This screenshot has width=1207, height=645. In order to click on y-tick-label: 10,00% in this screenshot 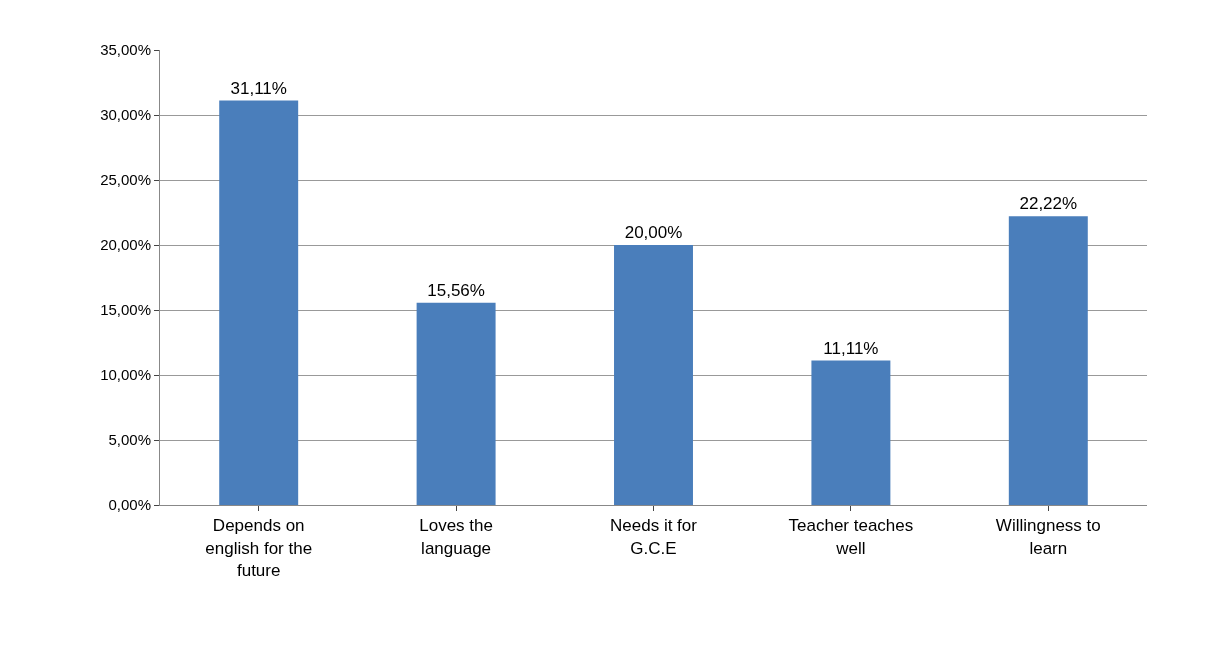, I will do `click(125, 375)`.